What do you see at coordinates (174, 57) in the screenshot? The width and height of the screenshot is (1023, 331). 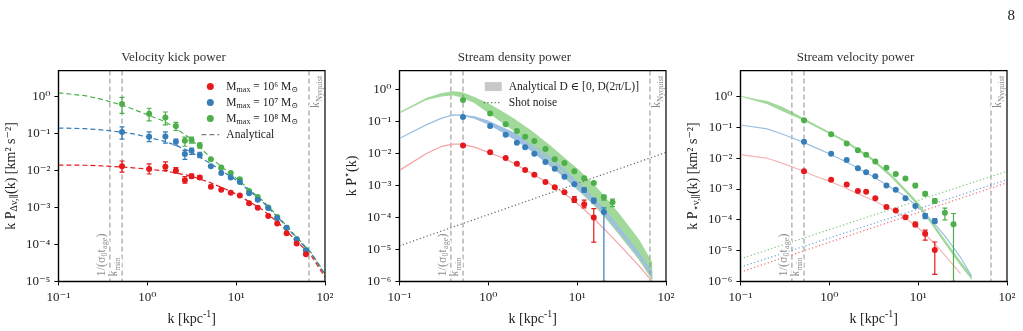 I see `chart-title: Velocity kick power` at bounding box center [174, 57].